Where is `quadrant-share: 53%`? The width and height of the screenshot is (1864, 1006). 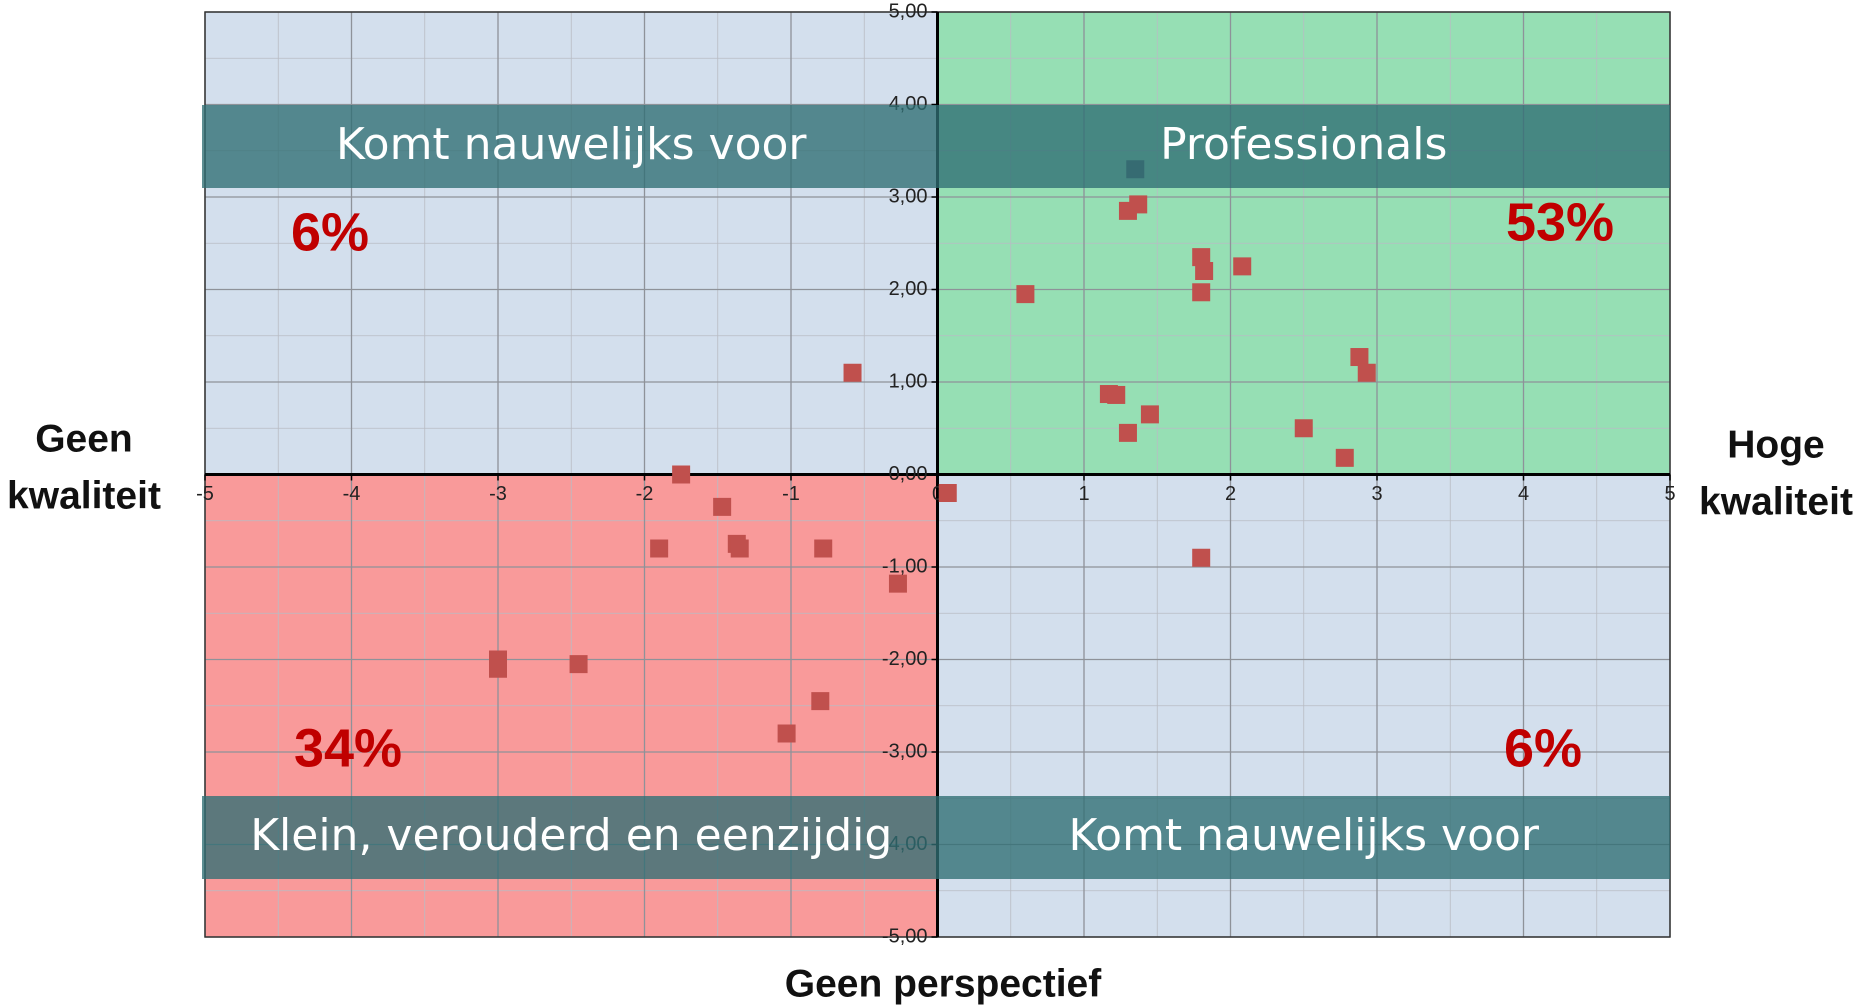
quadrant-share: 53% is located at coordinates (1560, 222).